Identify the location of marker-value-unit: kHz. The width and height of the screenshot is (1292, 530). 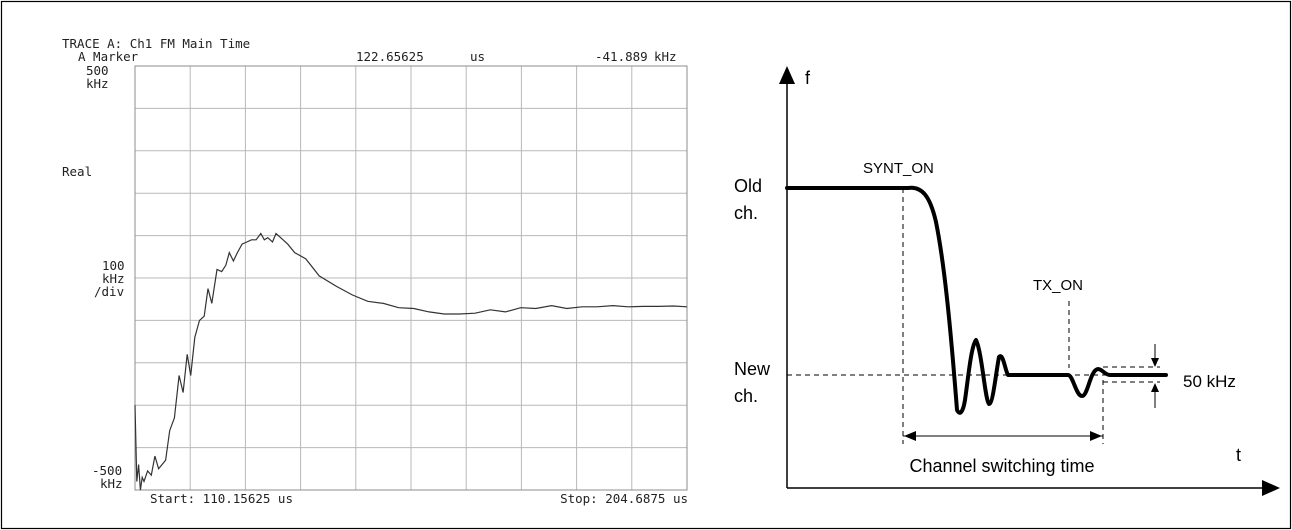
(665, 56).